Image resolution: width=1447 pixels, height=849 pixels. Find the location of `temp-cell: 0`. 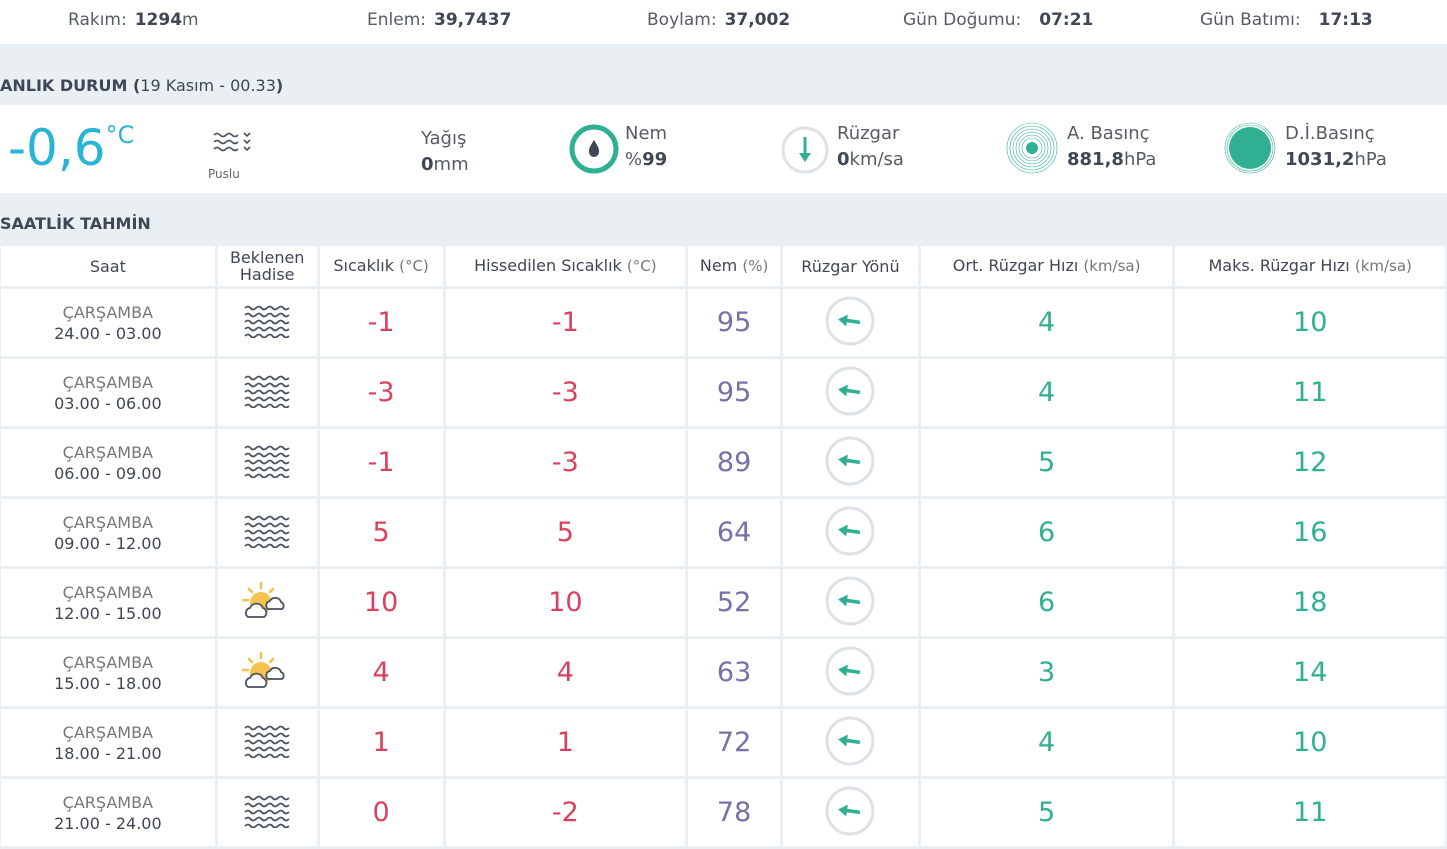

temp-cell: 0 is located at coordinates (381, 812).